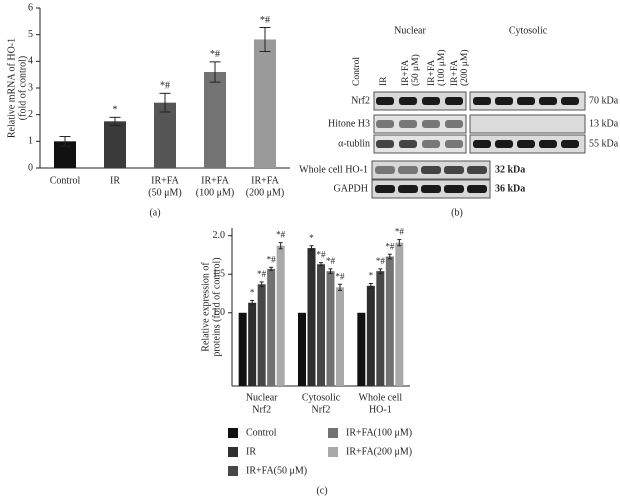 Image resolution: width=620 pixels, height=498 pixels. I want to click on x-tick-label: (50 μM), so click(164, 192).